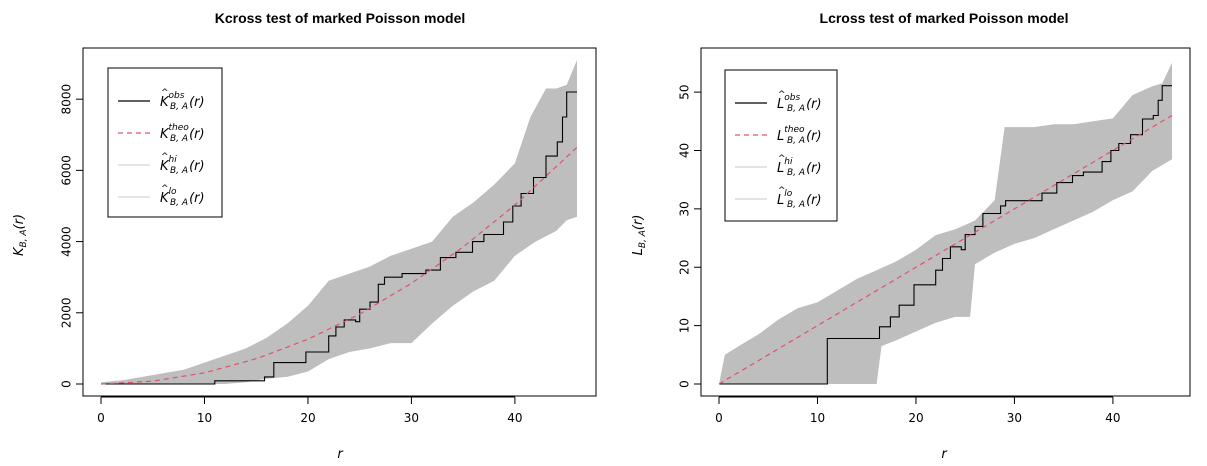 The image size is (1207, 466). Describe the element at coordinates (340, 18) in the screenshot. I see `kcross-title: Kcross test of marked Poisson model` at that location.